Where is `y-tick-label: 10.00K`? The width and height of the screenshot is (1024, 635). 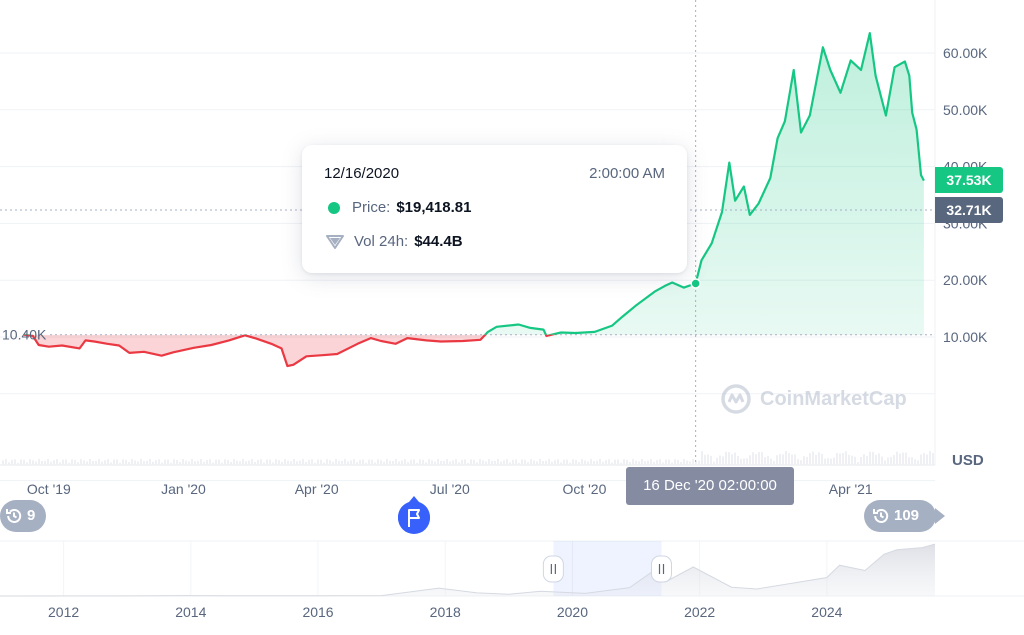
y-tick-label: 10.00K is located at coordinates (965, 337).